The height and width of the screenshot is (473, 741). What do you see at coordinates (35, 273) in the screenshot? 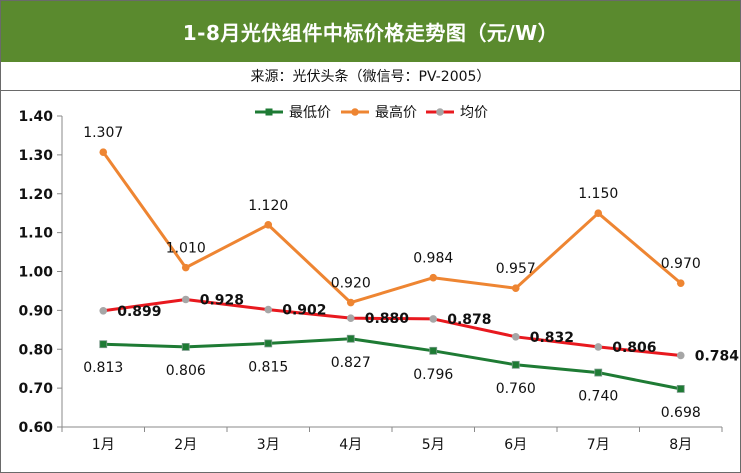
I see `y-tick-label: 1.00` at bounding box center [35, 273].